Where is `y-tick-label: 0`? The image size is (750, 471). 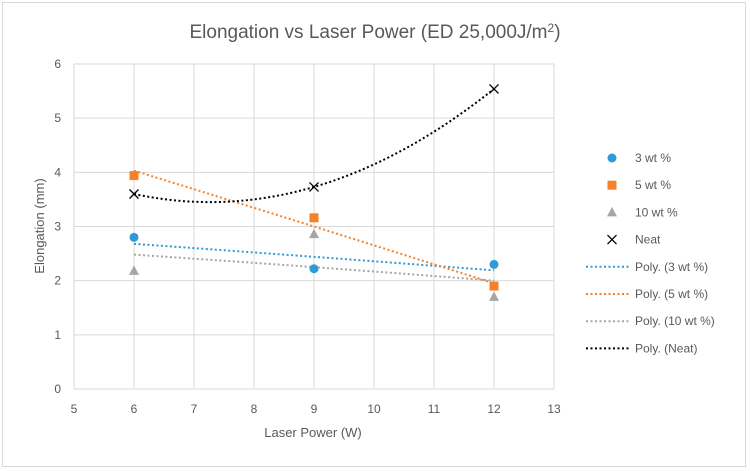
y-tick-label: 0 is located at coordinates (57, 389).